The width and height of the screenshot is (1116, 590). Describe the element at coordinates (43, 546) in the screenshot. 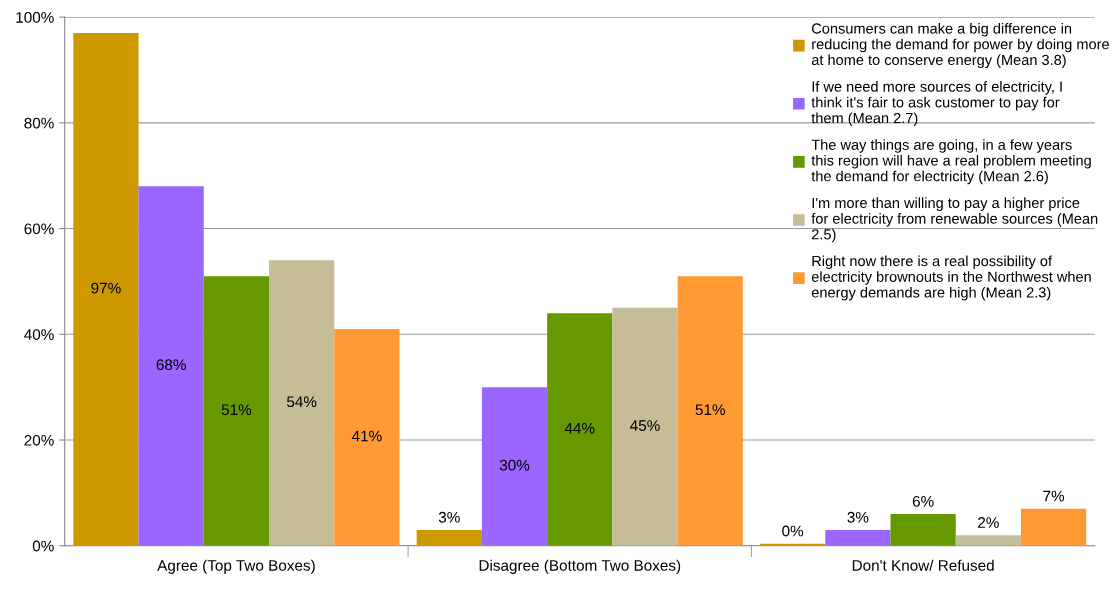

I see `y-tick-label: 0%` at that location.